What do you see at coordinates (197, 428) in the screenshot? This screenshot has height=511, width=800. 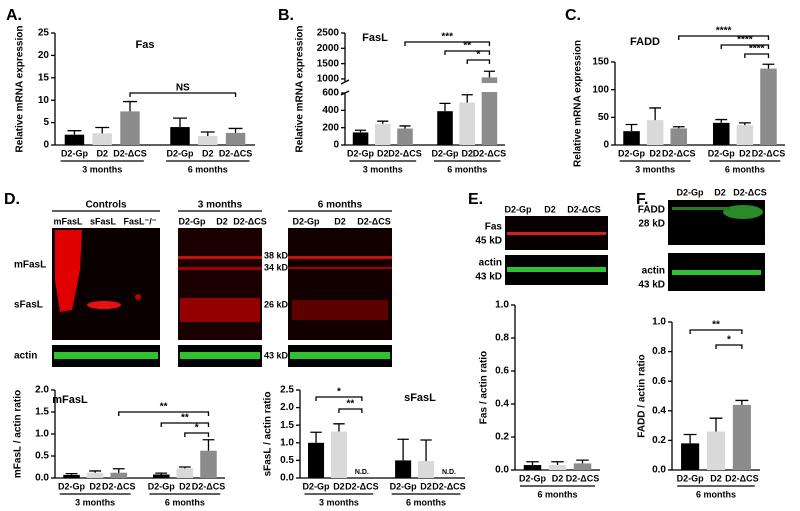 I see `annotation: *` at bounding box center [197, 428].